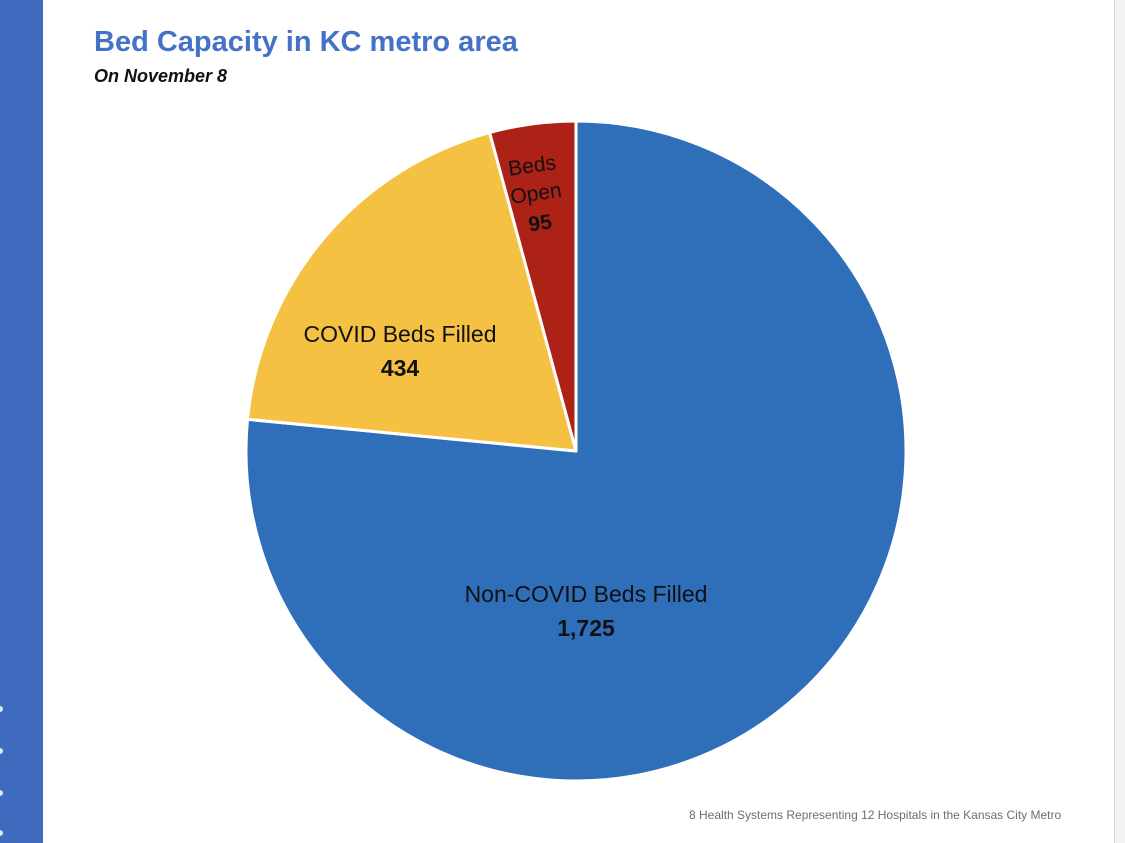 This screenshot has width=1125, height=843. Describe the element at coordinates (306, 42) in the screenshot. I see `chart-title: Bed Capacity in KC metro area` at that location.